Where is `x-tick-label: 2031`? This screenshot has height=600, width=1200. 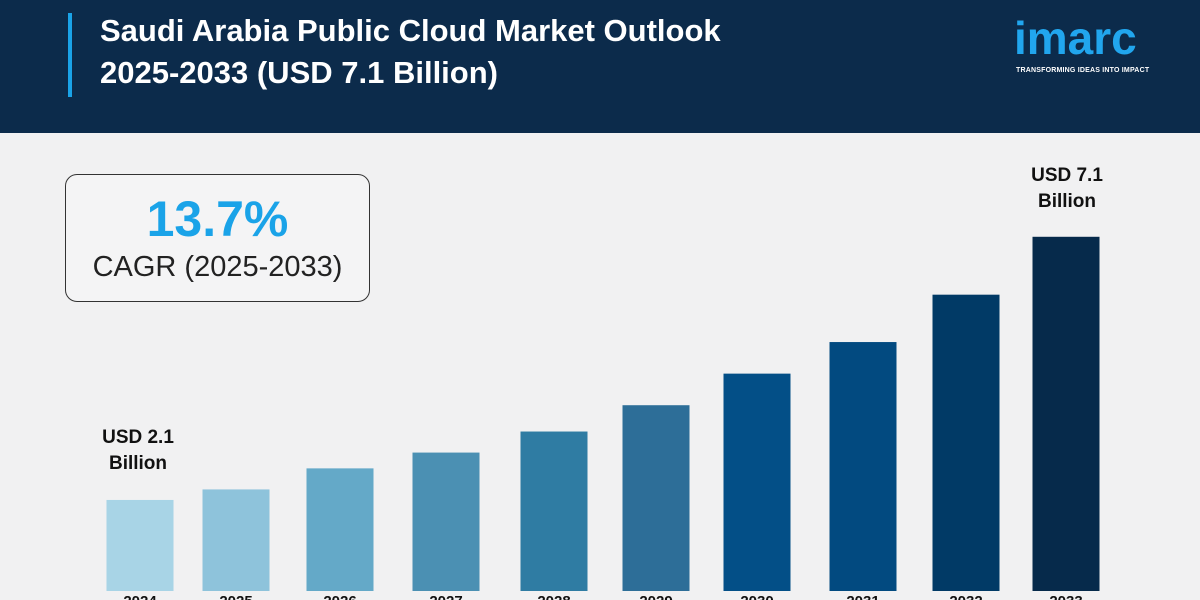
x-tick-label: 2031 is located at coordinates (862, 596).